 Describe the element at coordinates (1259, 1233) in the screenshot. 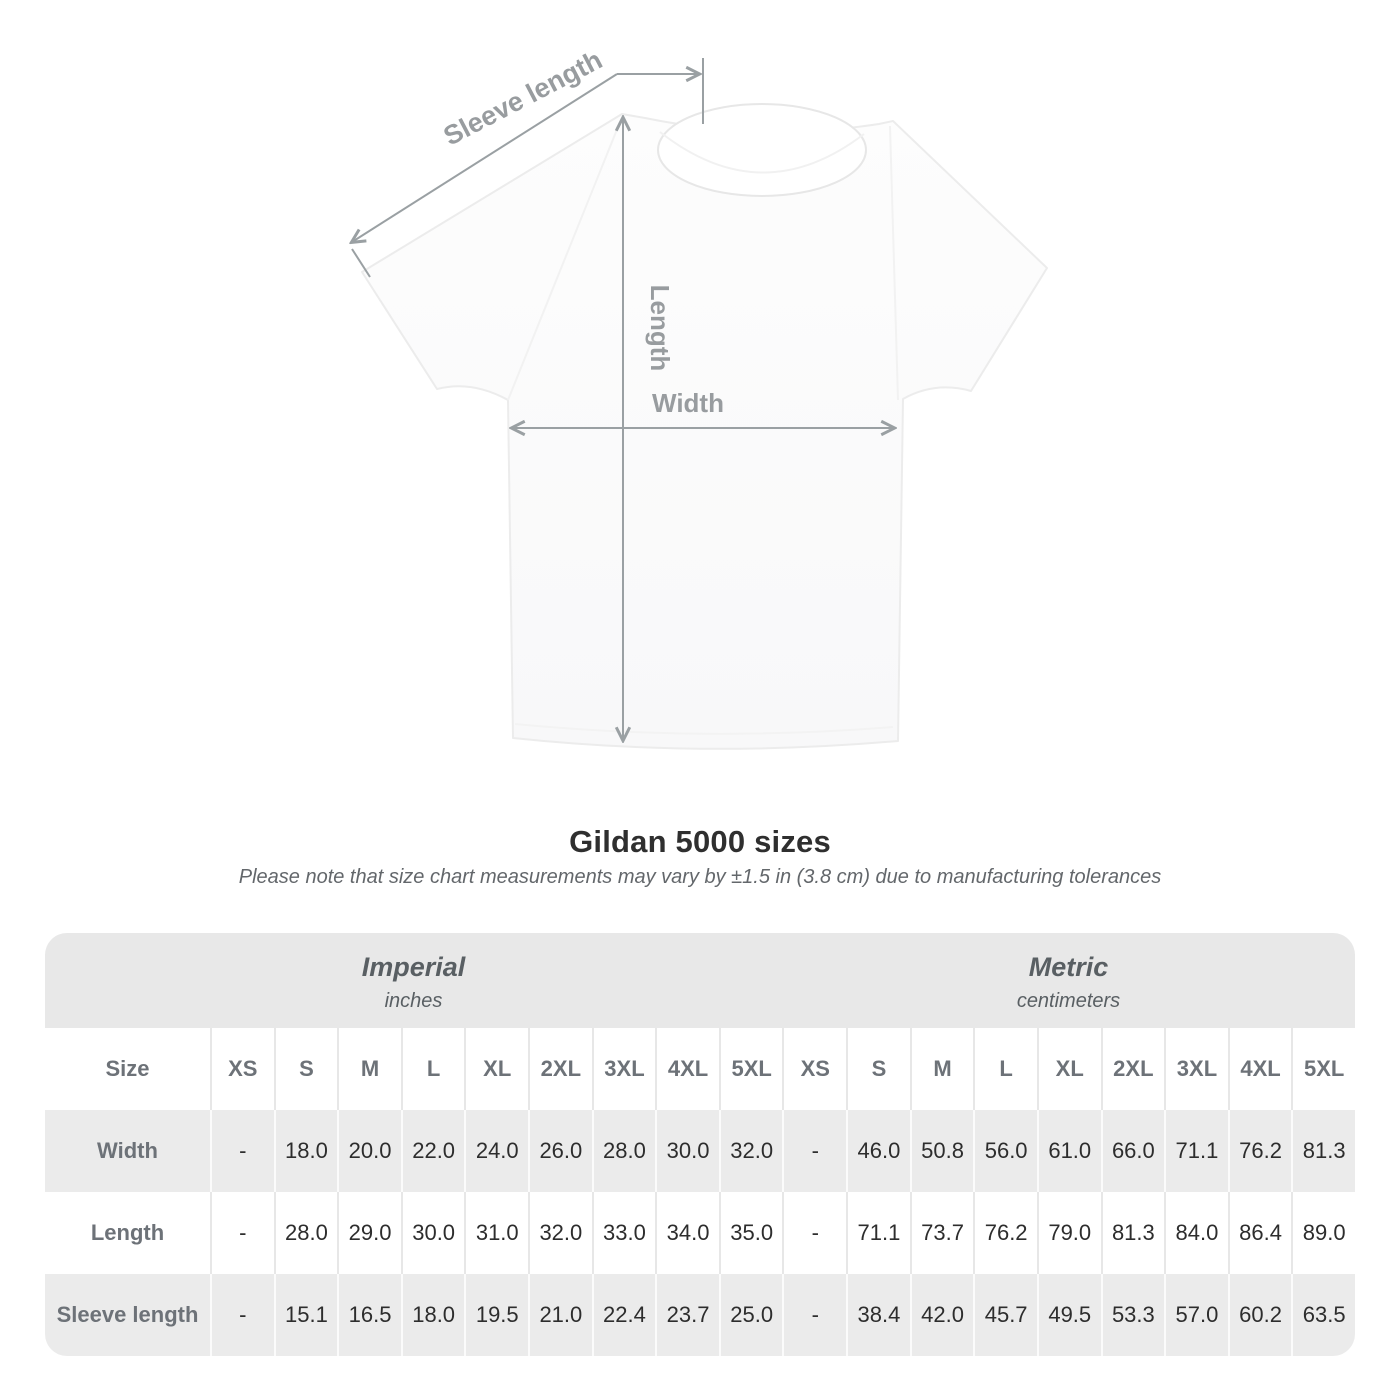

I see `metric-value-cell: 86.4` at that location.